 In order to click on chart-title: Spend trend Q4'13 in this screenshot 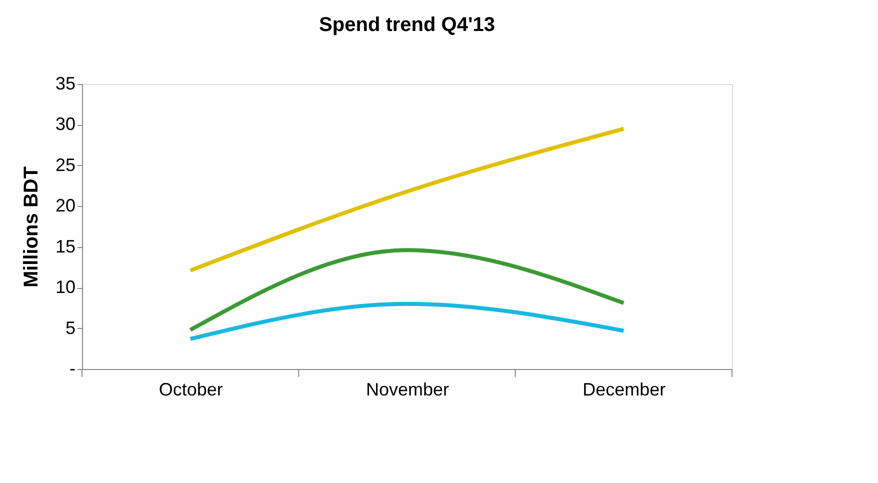, I will do `click(407, 25)`.